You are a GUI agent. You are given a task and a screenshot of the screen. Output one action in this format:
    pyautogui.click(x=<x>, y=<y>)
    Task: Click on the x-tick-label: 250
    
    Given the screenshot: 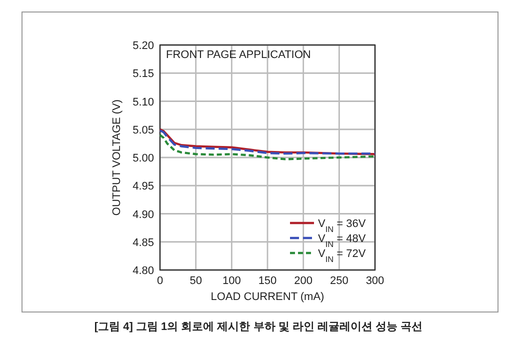 What is the action you would take?
    pyautogui.click(x=339, y=281)
    